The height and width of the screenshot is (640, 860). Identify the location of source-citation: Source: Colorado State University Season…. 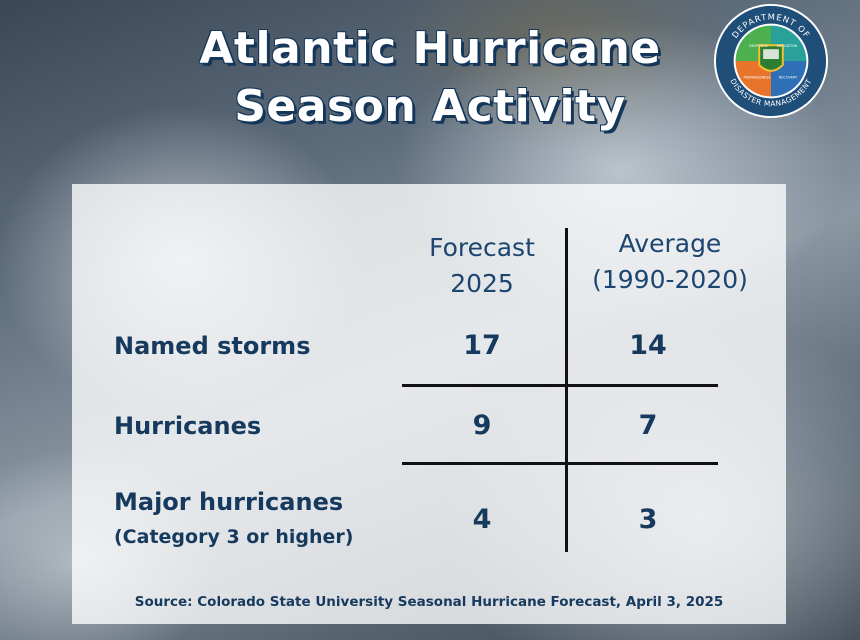
(429, 602).